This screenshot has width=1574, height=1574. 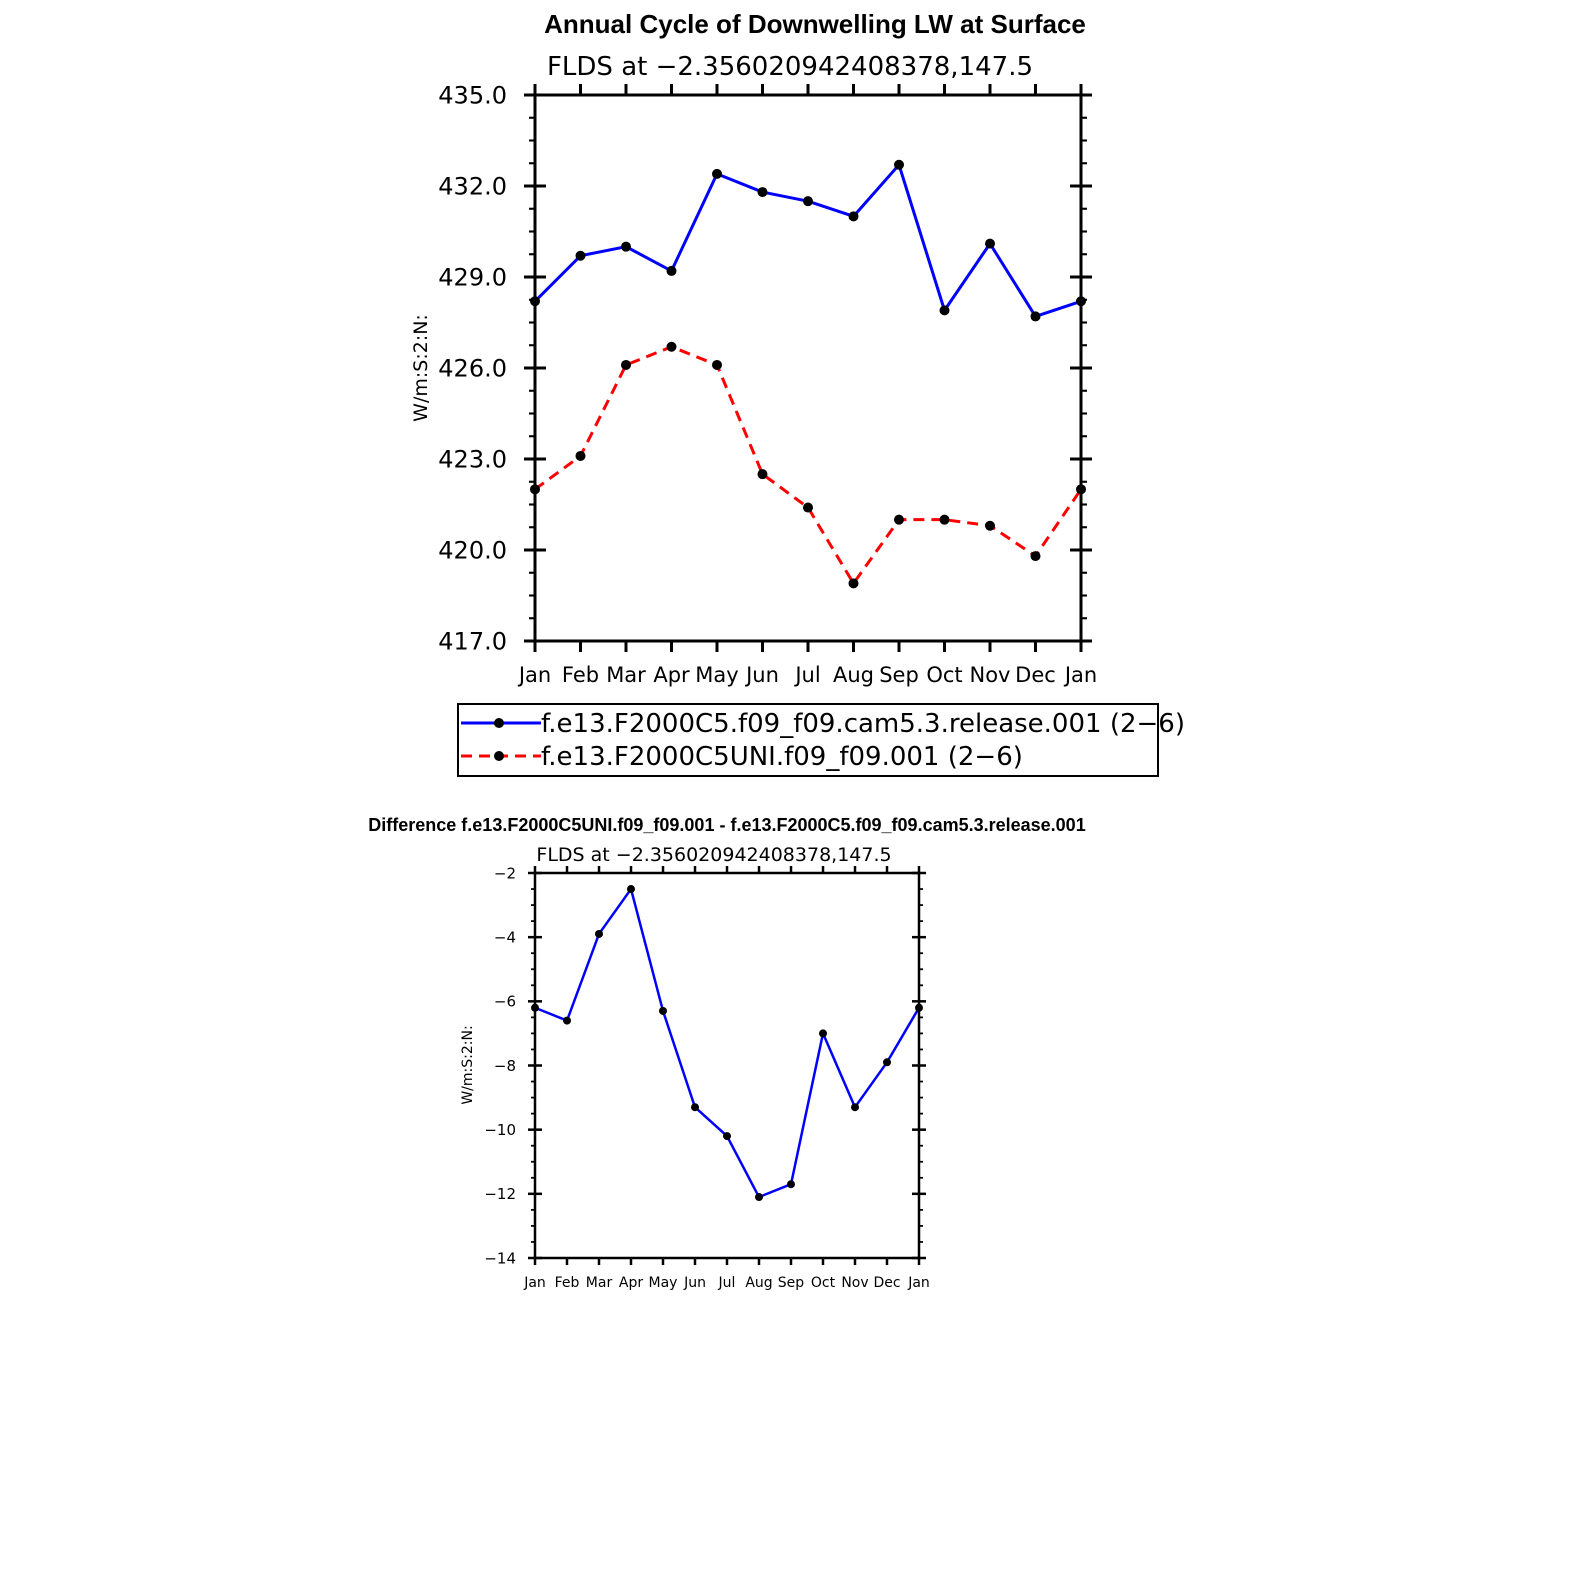 I want to click on y-tick-labels: 417.0 420.0 423.0 426.0 429.0 432.0 435.0, so click(x=472, y=369).